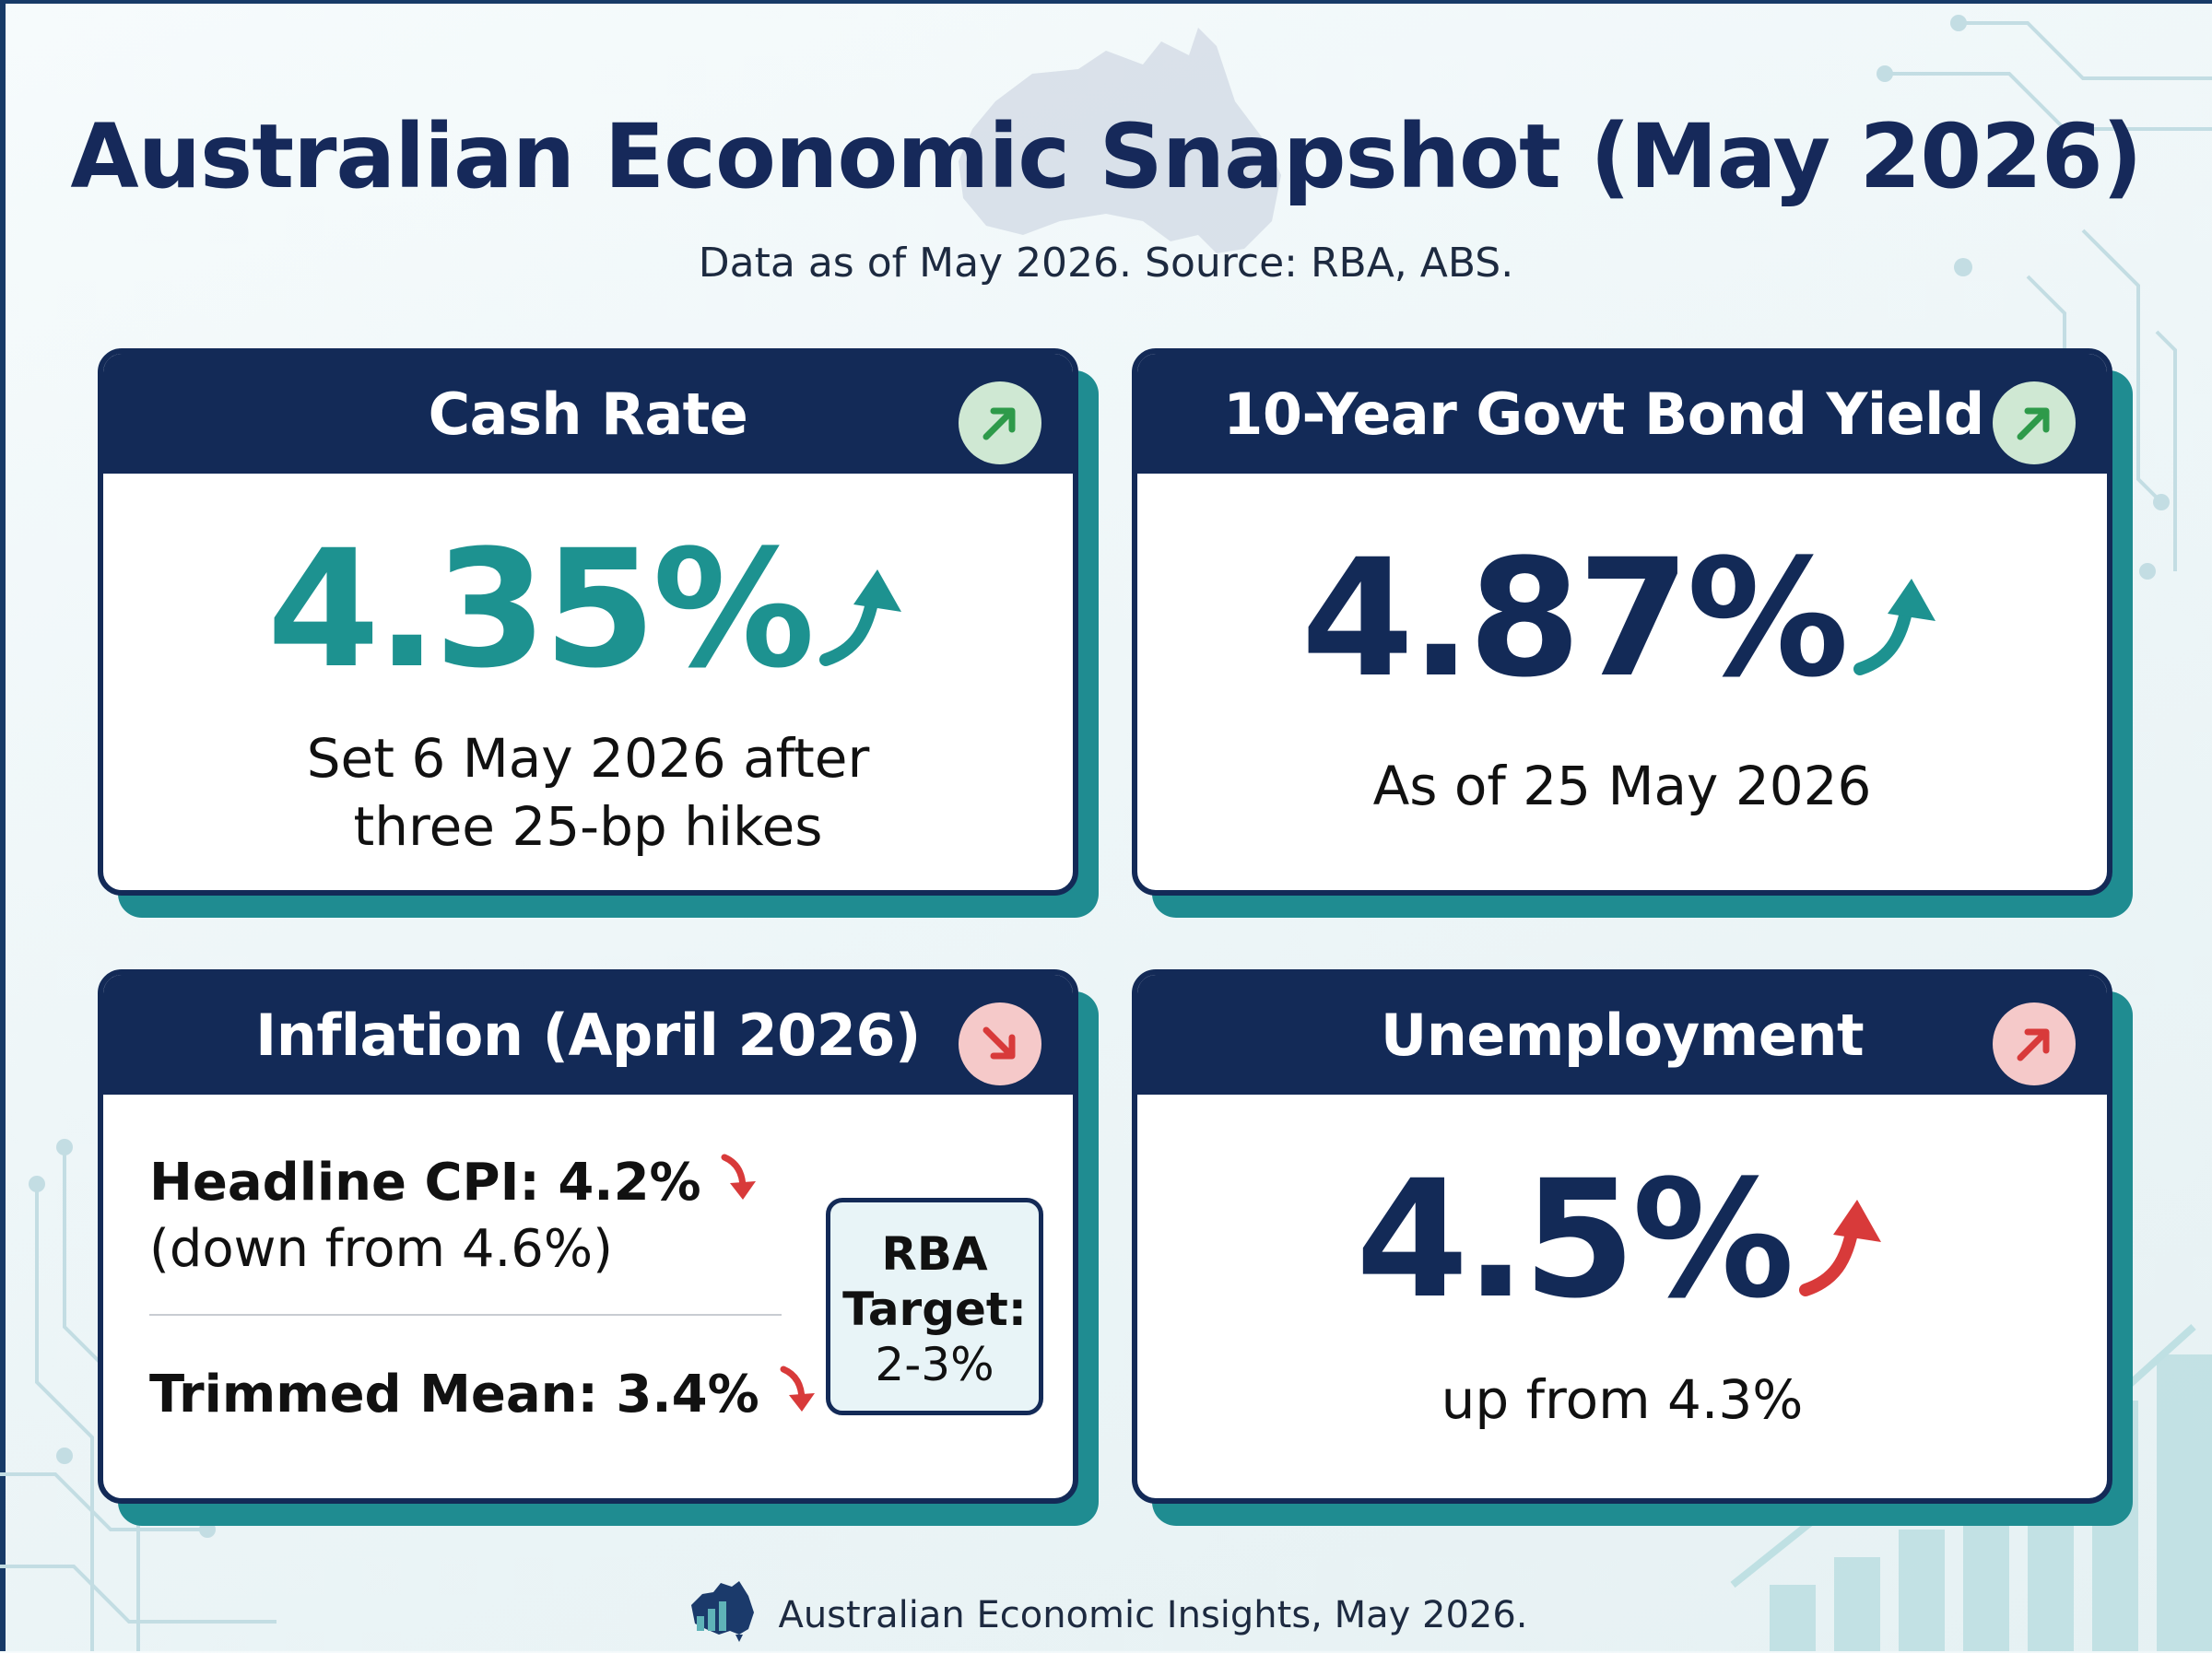 The height and width of the screenshot is (1653, 2212). I want to click on headline-cpi-note: (down from 4.6%), so click(381, 1249).